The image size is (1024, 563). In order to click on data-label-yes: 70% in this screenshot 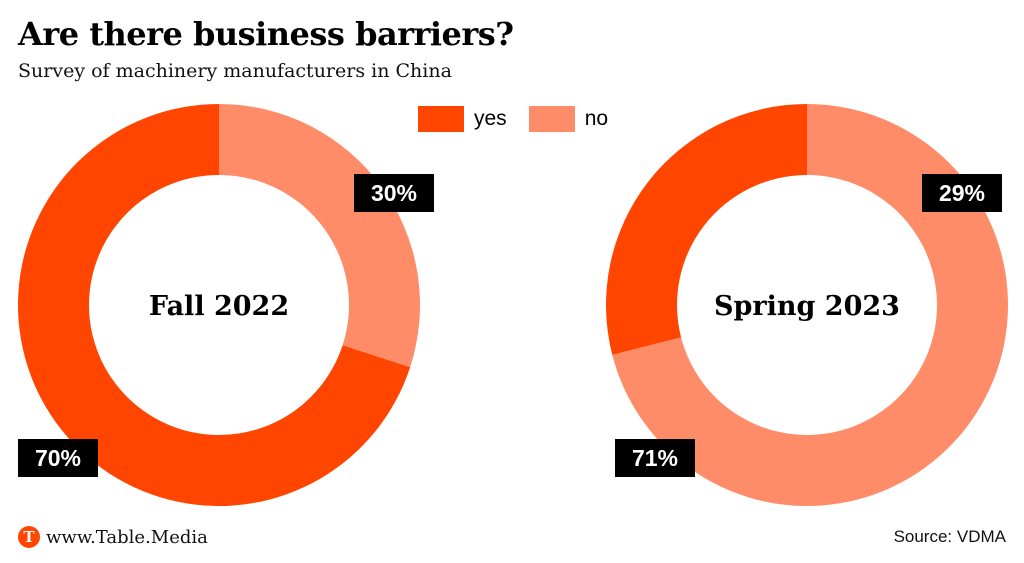, I will do `click(58, 458)`.